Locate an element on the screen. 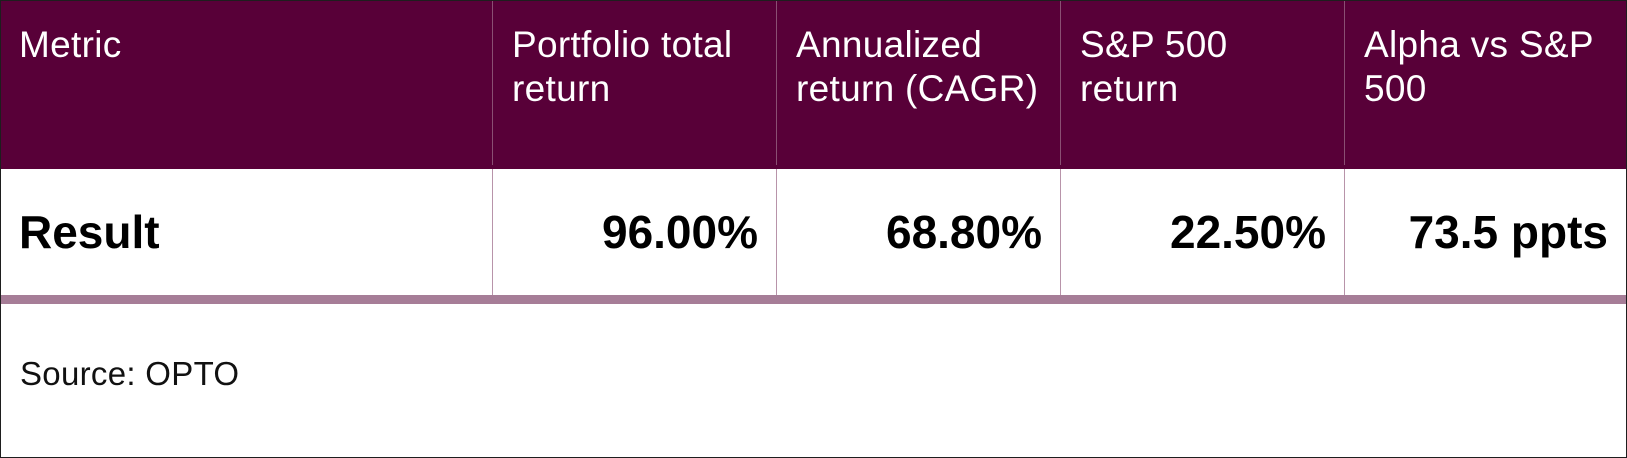 Image resolution: width=1627 pixels, height=458 pixels. header-alpha-vs-sp500: Alpha vs S&P 500 is located at coordinates (1479, 66).